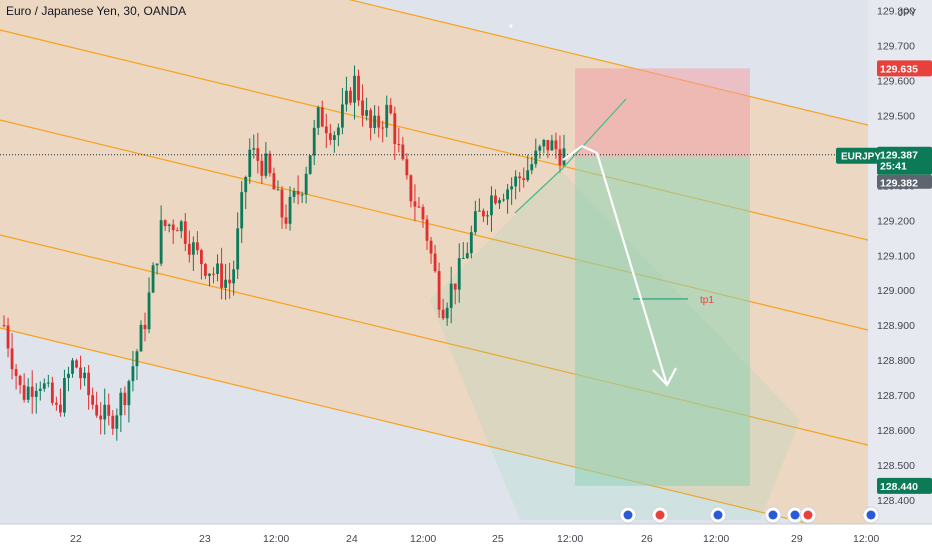 The width and height of the screenshot is (932, 550). Describe the element at coordinates (647, 539) in the screenshot. I see `time-label: 26` at that location.